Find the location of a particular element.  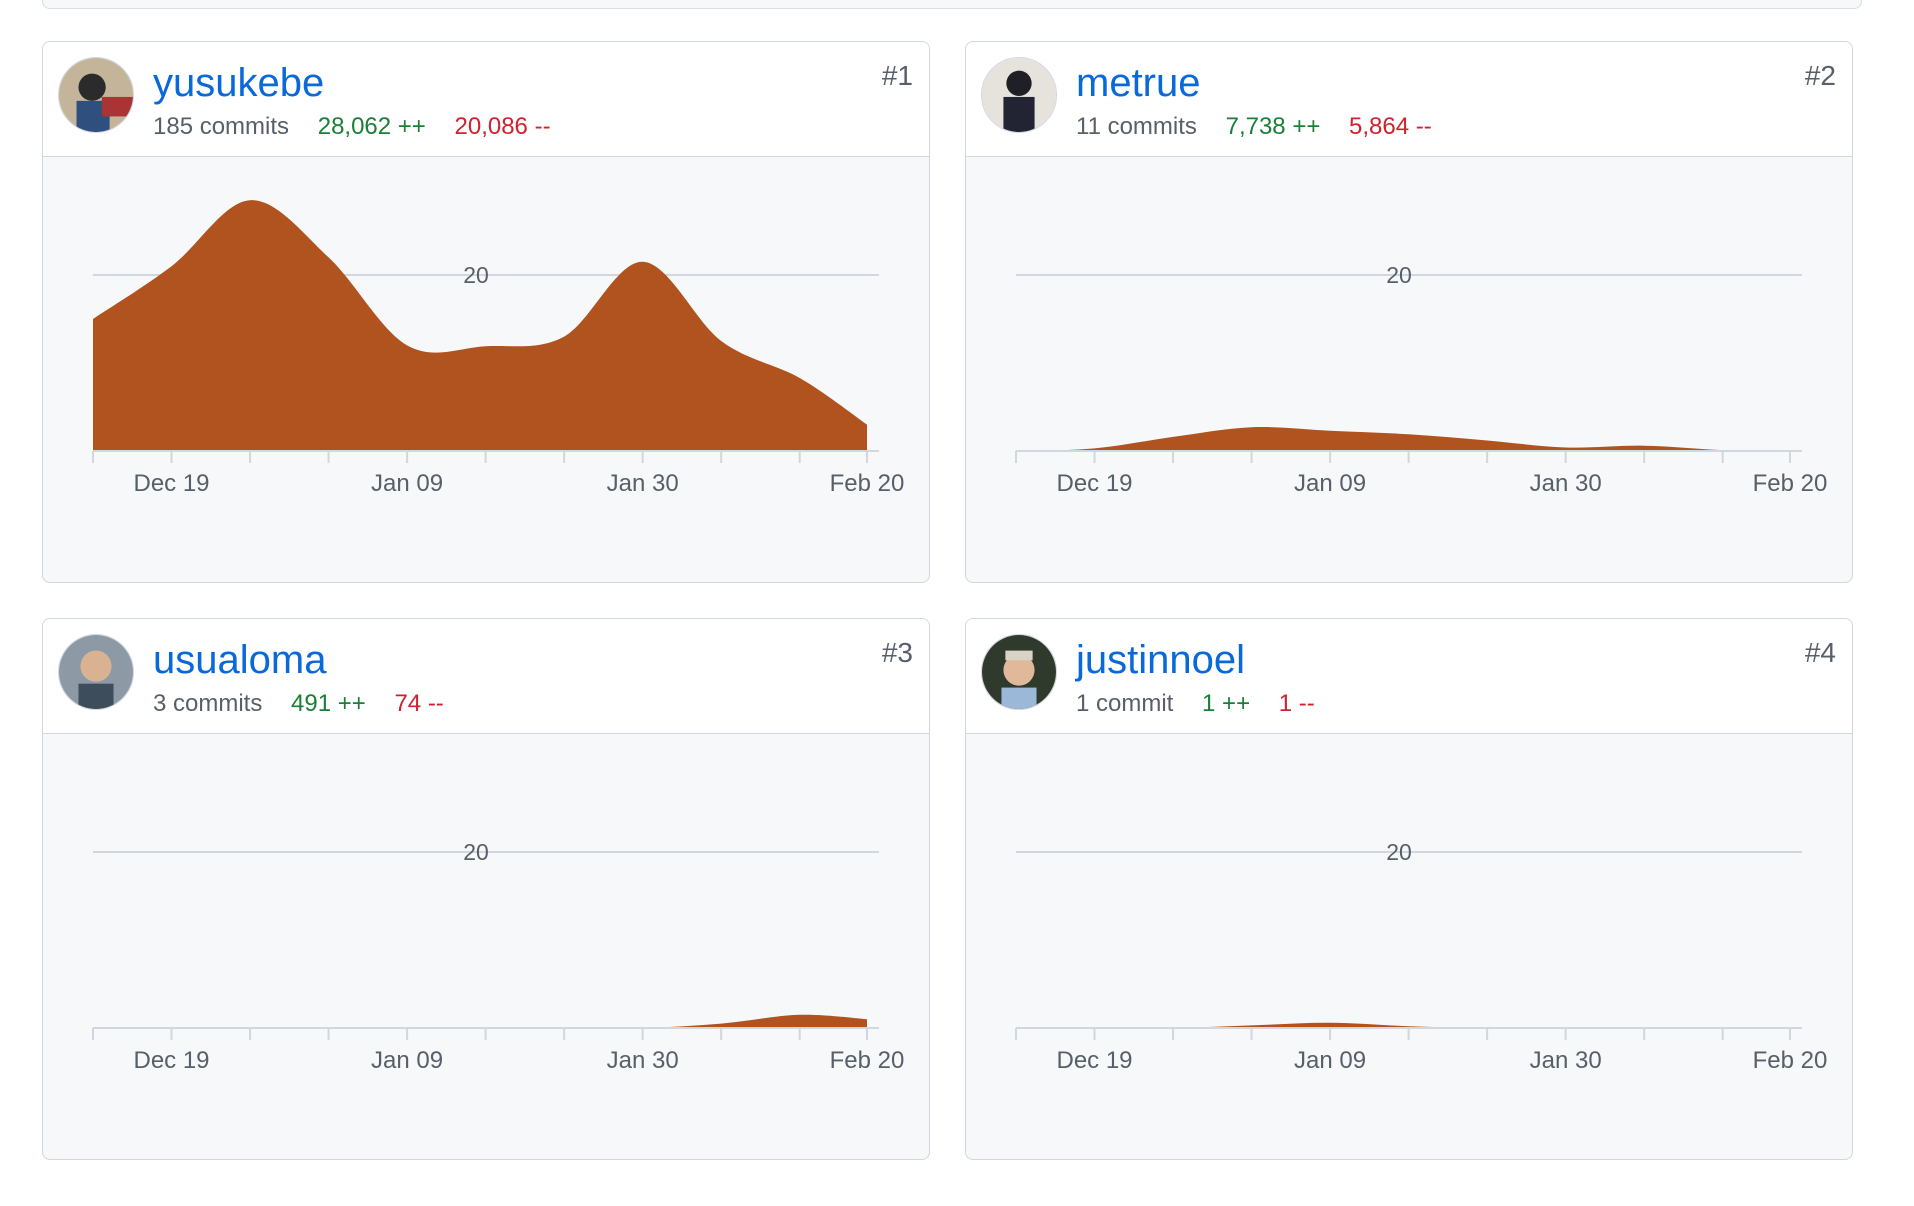

deletions-count: 1 -- is located at coordinates (1296, 703).